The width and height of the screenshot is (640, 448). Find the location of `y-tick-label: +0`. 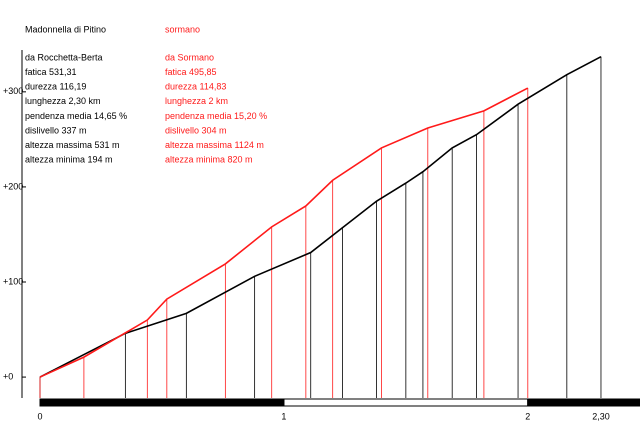

y-tick-label: +0 is located at coordinates (8, 376).